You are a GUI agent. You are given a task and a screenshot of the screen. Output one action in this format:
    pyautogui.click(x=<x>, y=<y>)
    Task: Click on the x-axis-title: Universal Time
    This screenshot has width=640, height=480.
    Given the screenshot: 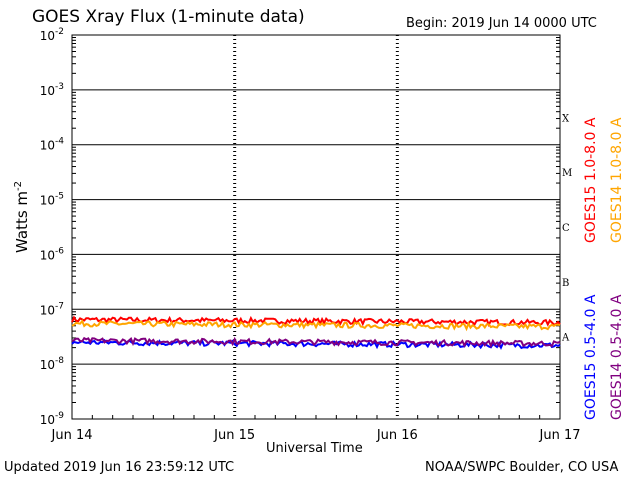 What is the action you would take?
    pyautogui.click(x=314, y=448)
    